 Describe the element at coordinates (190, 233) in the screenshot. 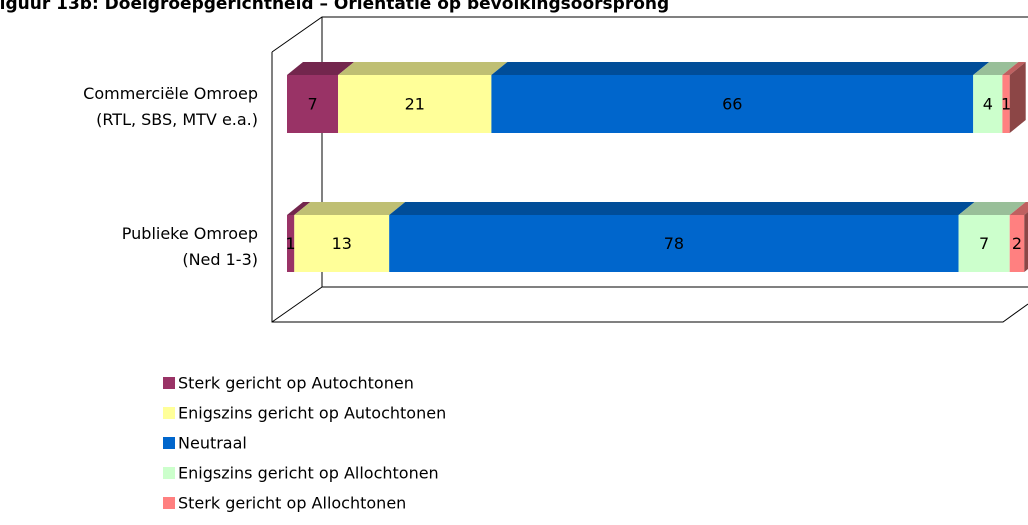

I see `y-tick-label-line: Publieke Omroep` at that location.